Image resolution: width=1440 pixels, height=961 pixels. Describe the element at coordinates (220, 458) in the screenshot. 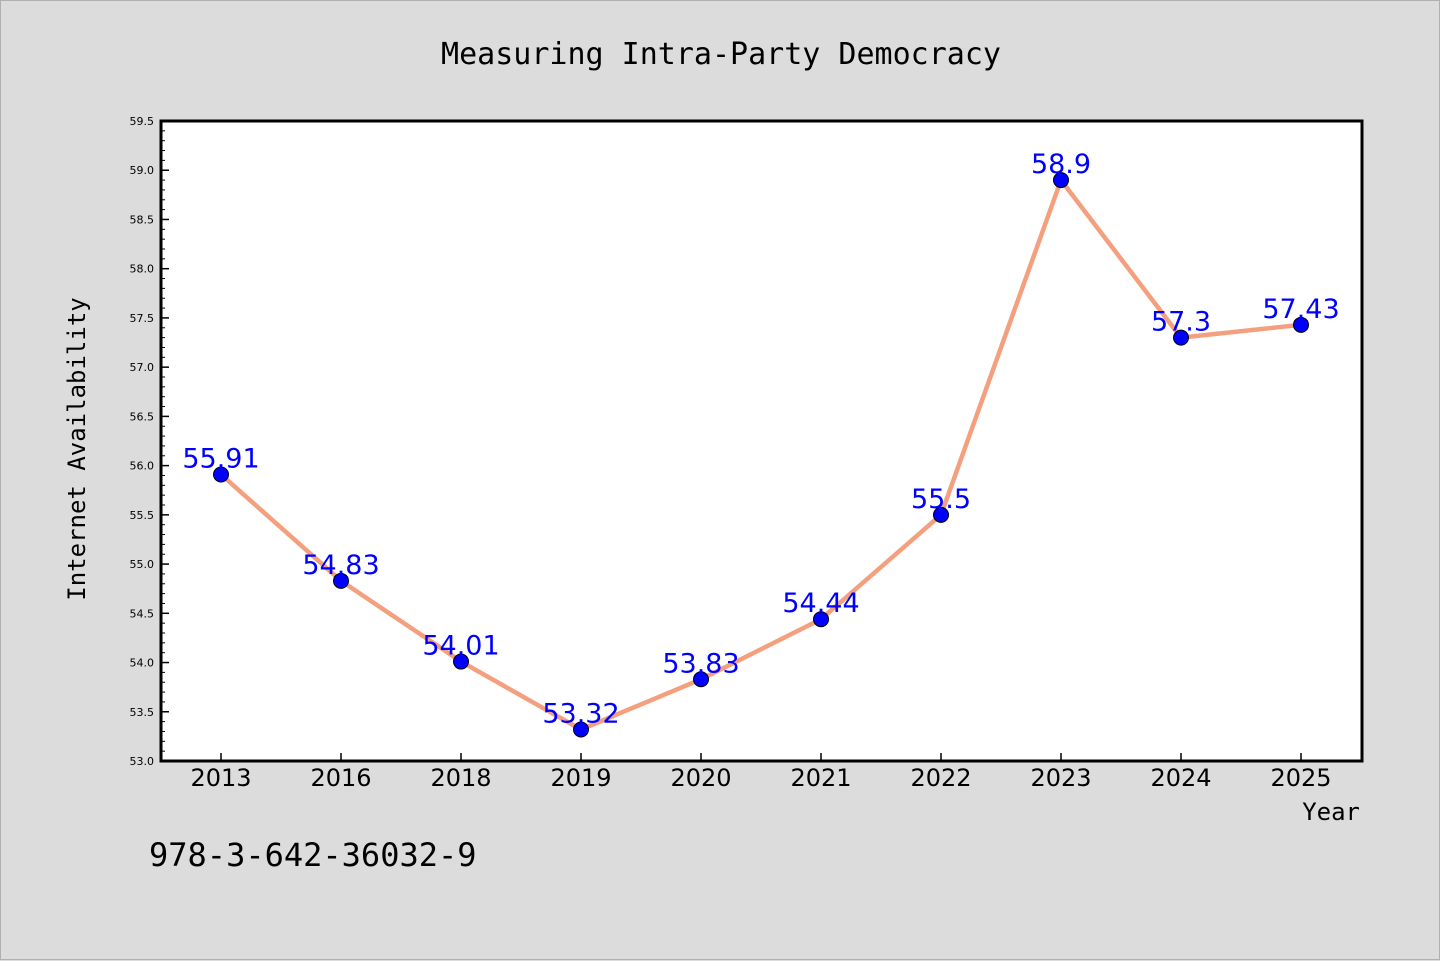

I see `data-label: 55.91` at that location.